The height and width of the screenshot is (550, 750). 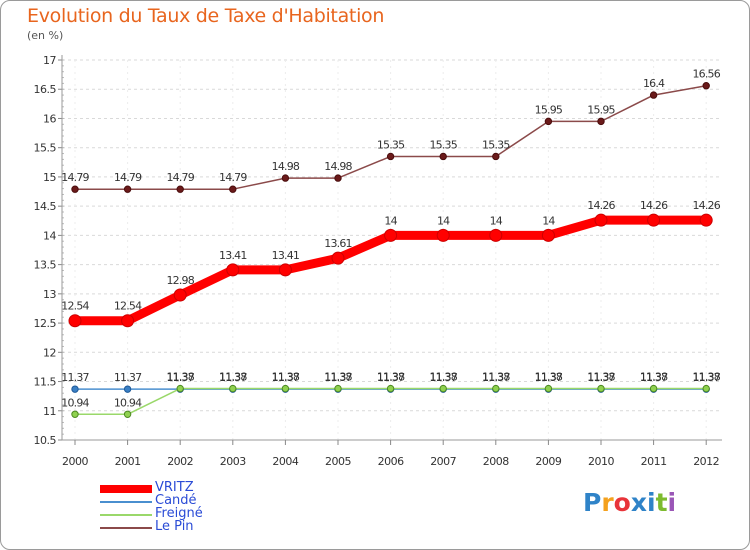 I want to click on y-tick-label: 15, so click(x=49, y=177).